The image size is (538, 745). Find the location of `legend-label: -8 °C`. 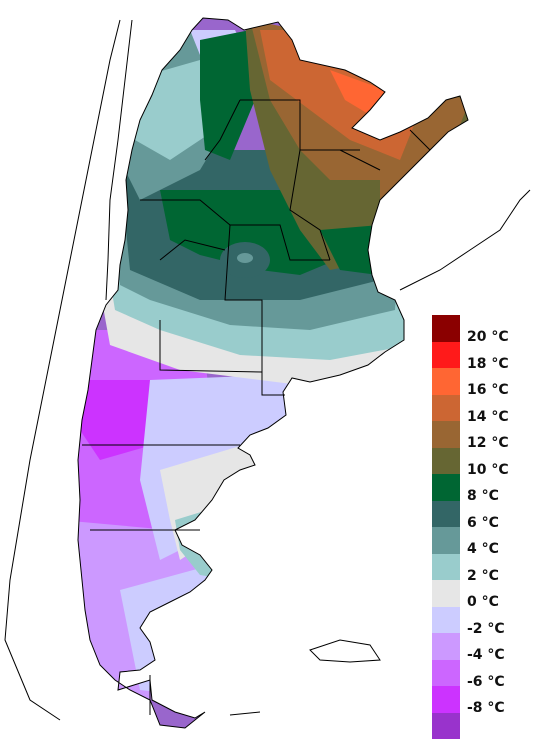

legend-label: -8 °C is located at coordinates (486, 708).